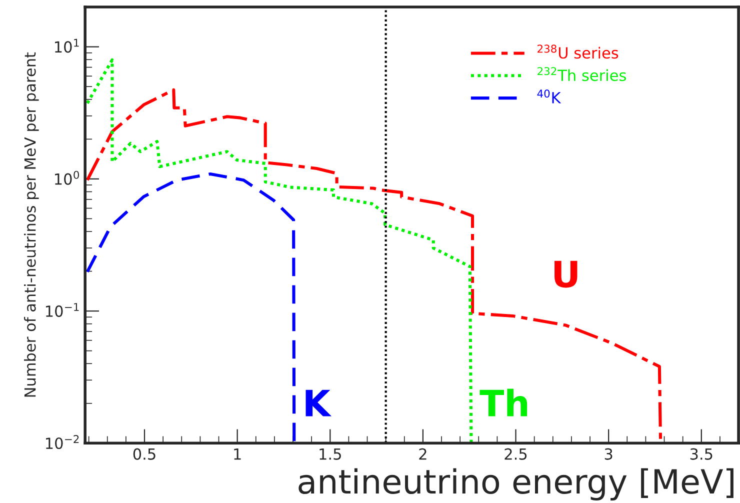 The image size is (740, 503). I want to click on y-axis-title: Number of anti-neutrinos per MeV per parent, so click(31, 224).